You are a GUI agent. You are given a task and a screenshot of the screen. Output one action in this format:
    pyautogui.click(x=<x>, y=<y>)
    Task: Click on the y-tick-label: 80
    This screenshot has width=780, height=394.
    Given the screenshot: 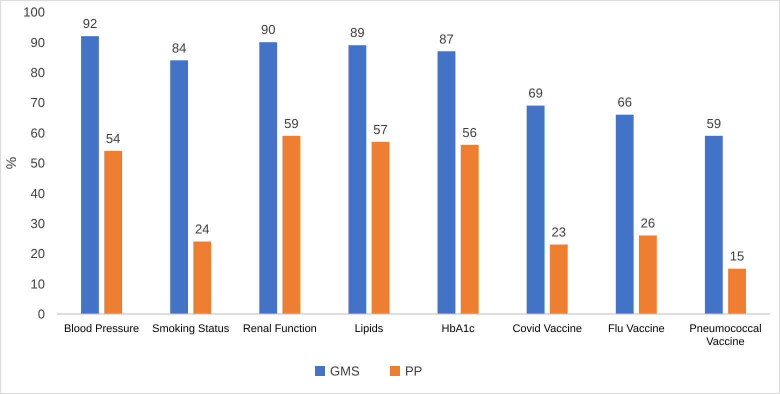 What is the action you would take?
    pyautogui.click(x=37, y=72)
    